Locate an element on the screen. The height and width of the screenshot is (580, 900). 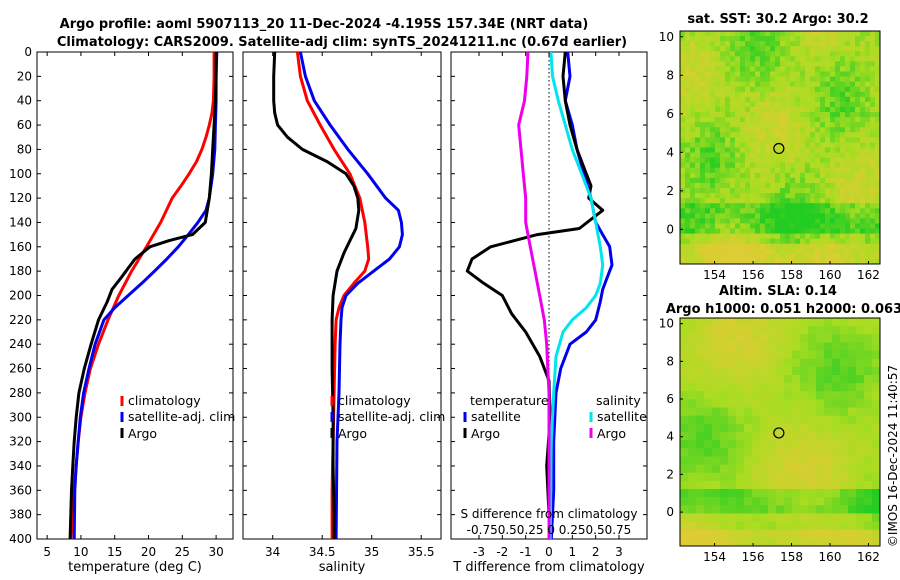
x-tick-label: 1 is located at coordinates (573, 552).